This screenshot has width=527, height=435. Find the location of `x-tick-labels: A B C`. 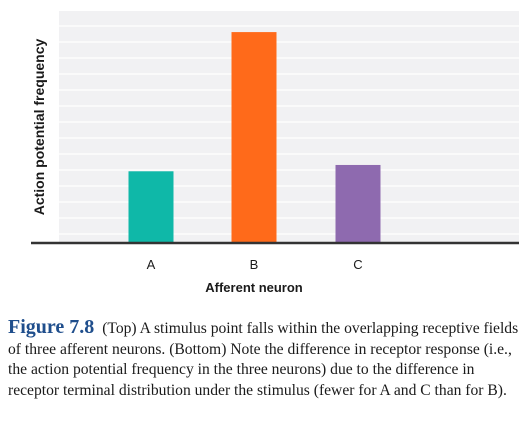

x-tick-labels: A B C is located at coordinates (255, 264).